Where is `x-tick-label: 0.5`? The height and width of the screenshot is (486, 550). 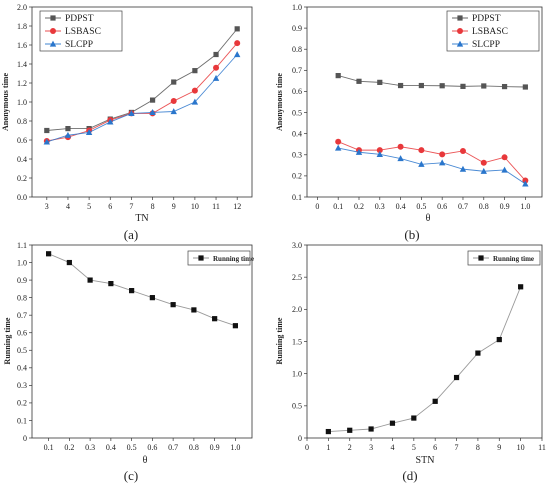
x-tick-label: 0.5 is located at coordinates (132, 447).